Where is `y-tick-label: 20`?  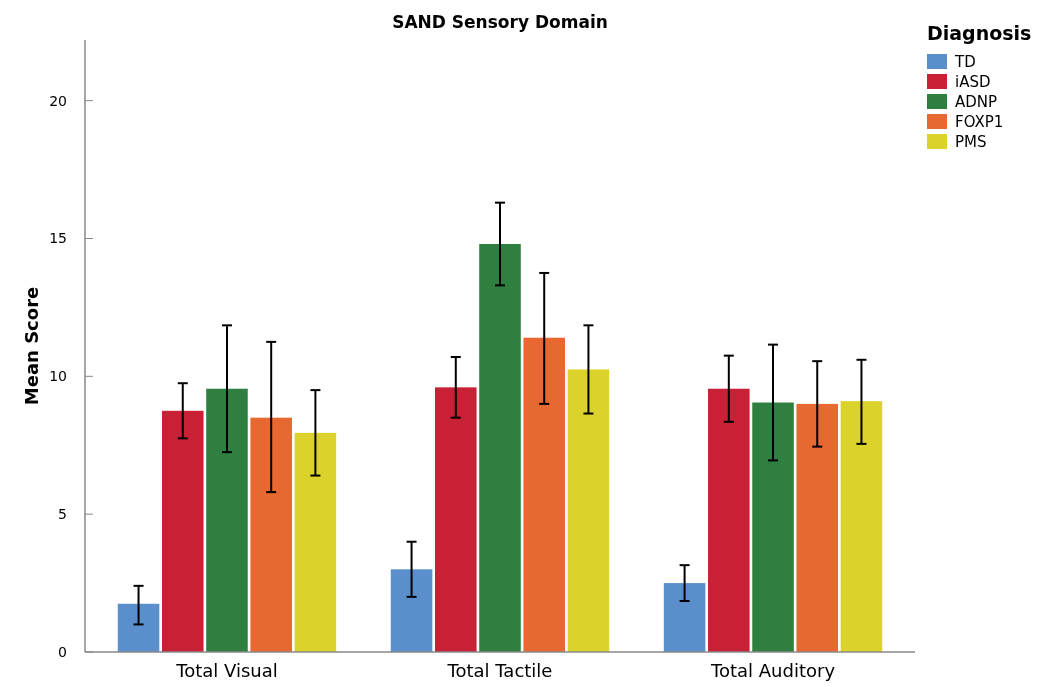
y-tick-label: 20 is located at coordinates (58, 100).